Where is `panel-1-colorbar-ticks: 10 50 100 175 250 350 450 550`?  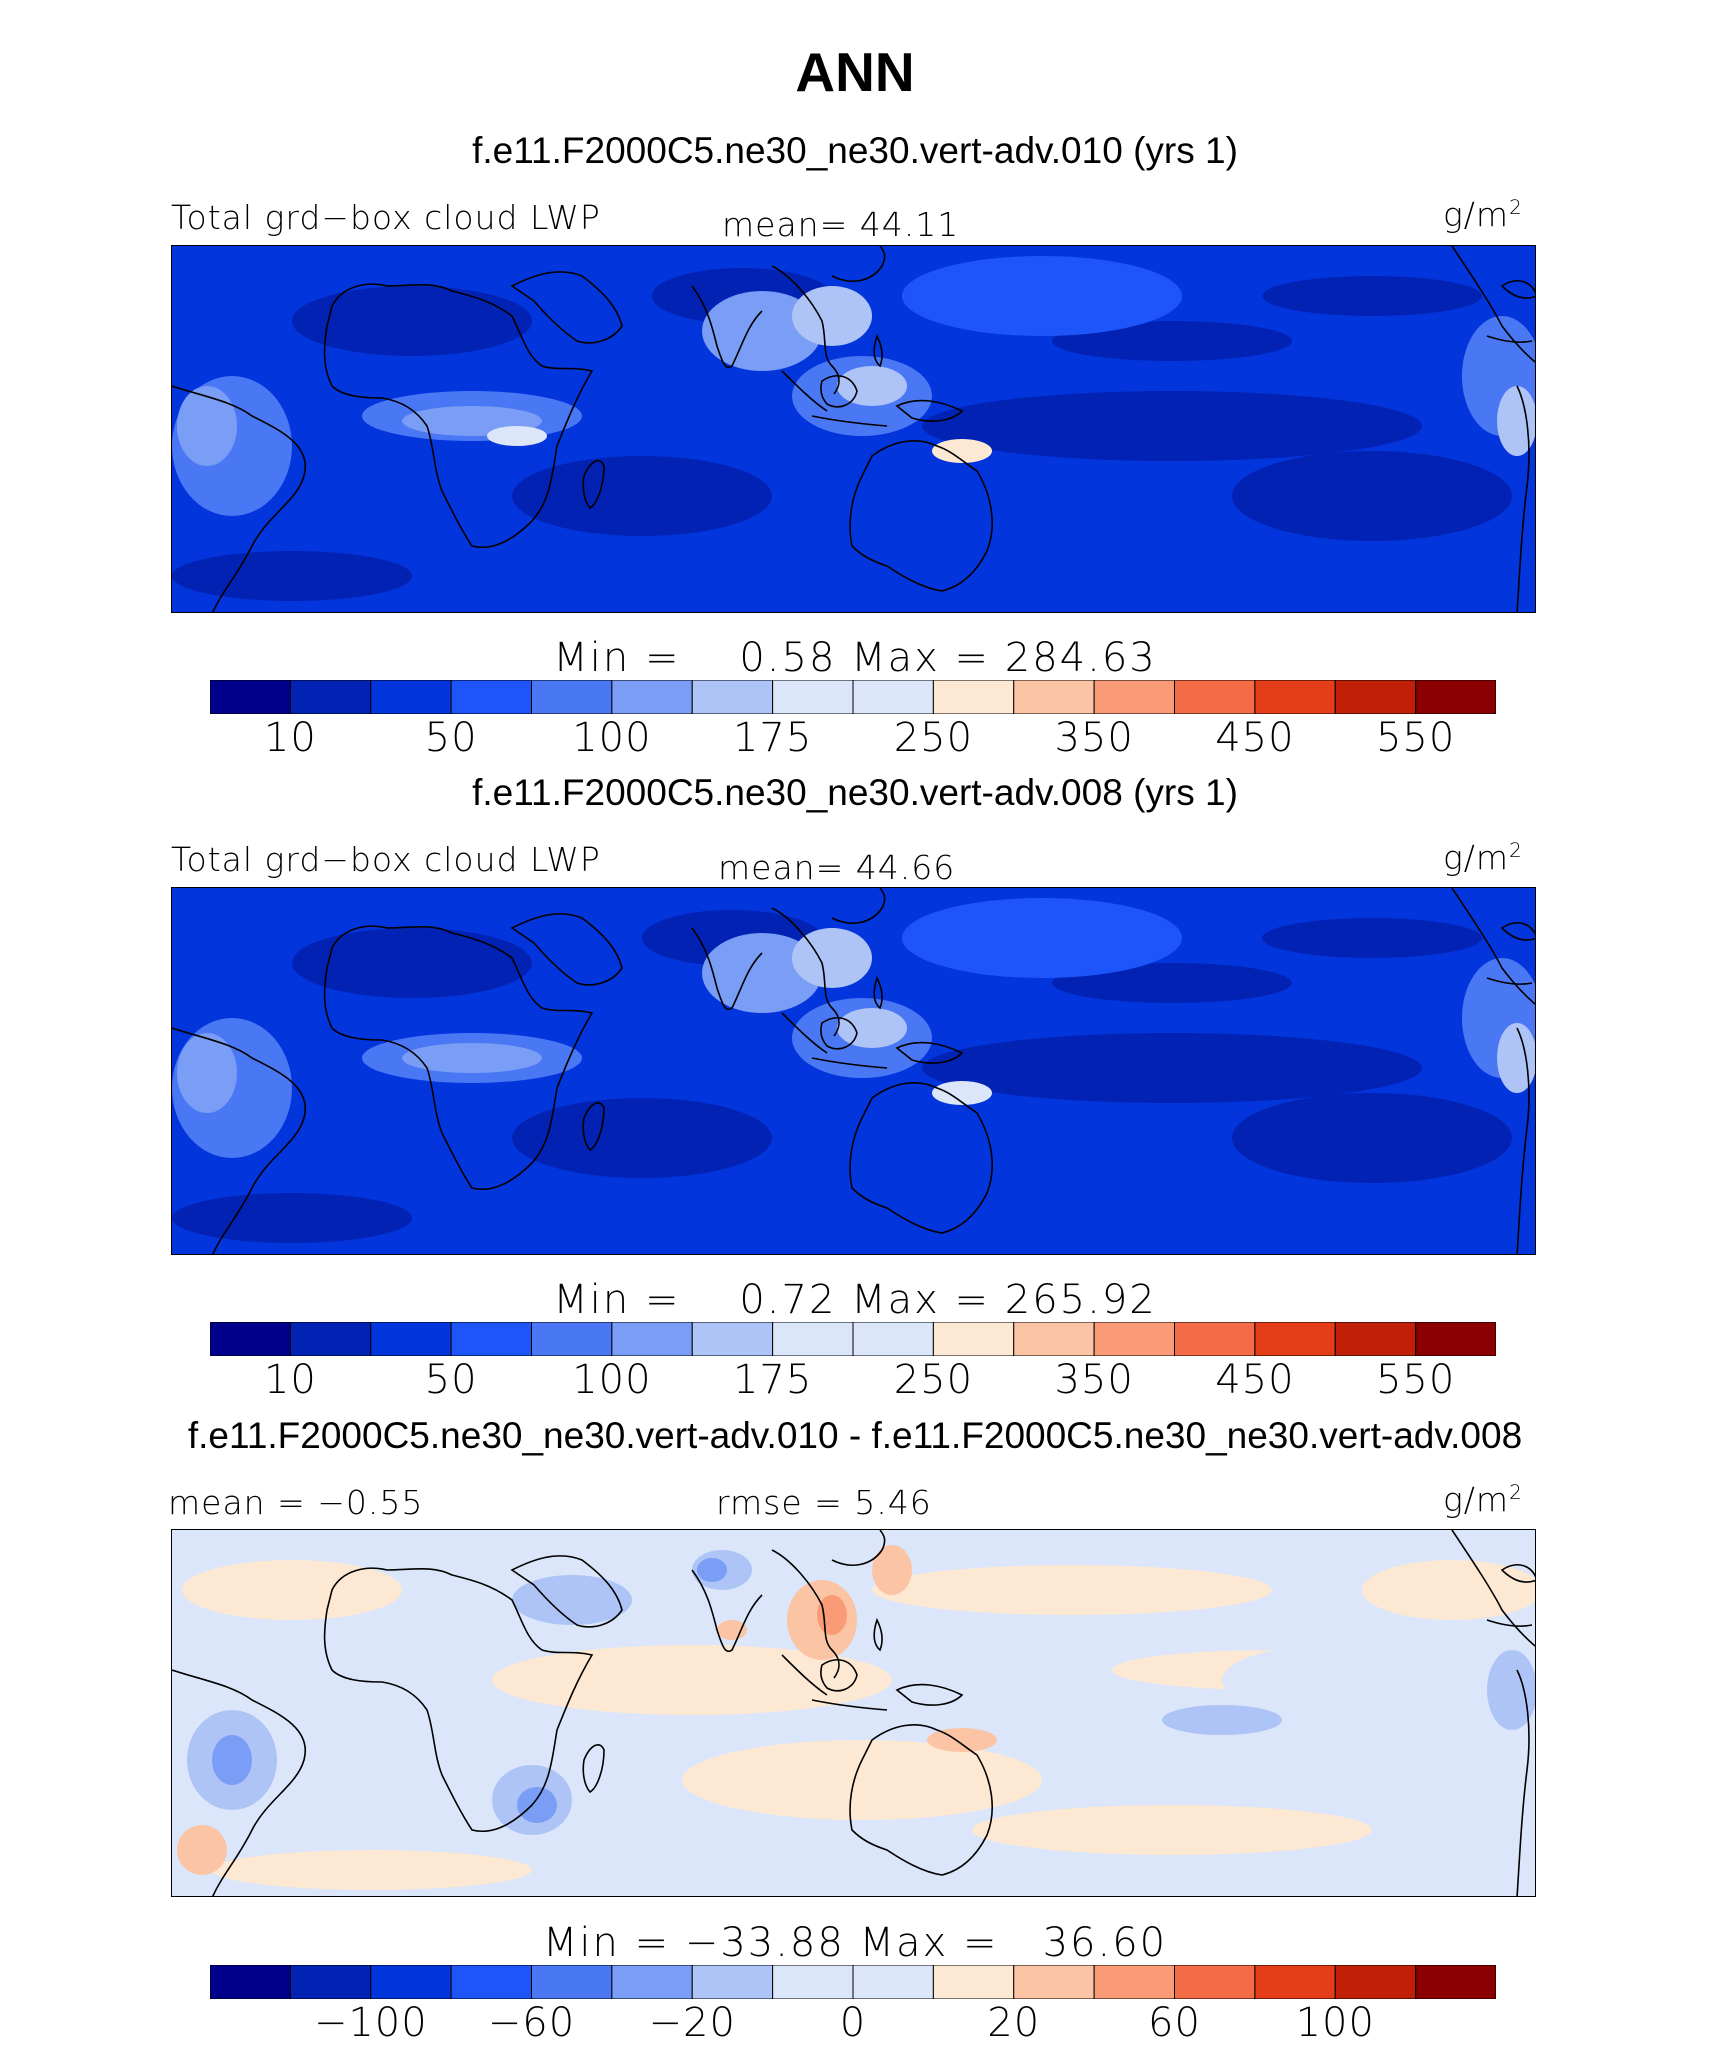
panel-1-colorbar-ticks: 10 50 100 175 250 350 450 550 is located at coordinates (853, 740).